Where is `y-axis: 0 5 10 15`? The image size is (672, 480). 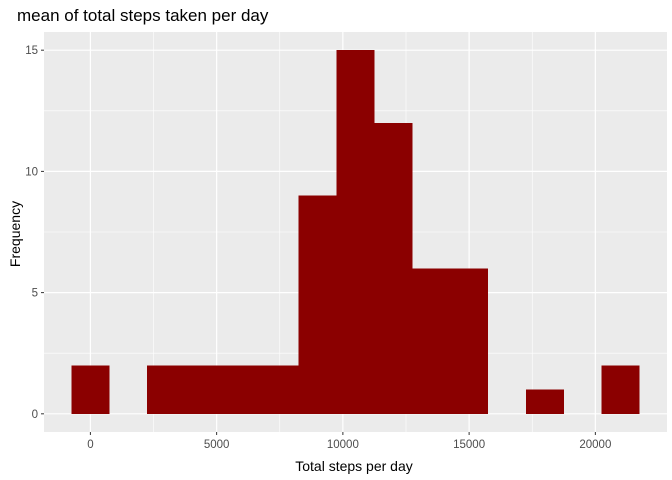
y-axis: 0 5 10 15 is located at coordinates (34, 233).